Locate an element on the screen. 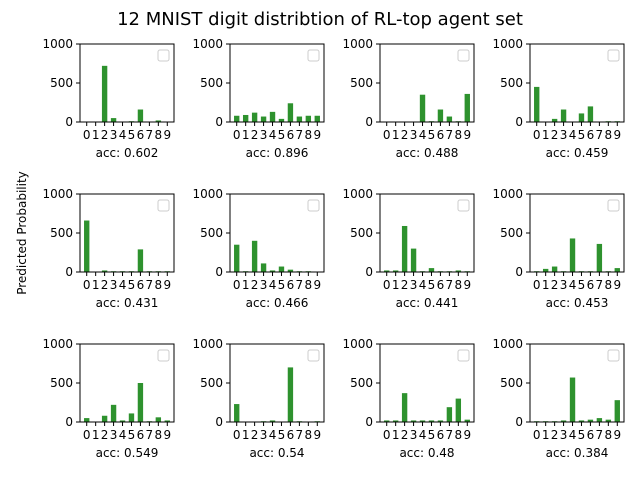 The height and width of the screenshot is (480, 640). accuracy-label: acc: 0.384 is located at coordinates (577, 453).